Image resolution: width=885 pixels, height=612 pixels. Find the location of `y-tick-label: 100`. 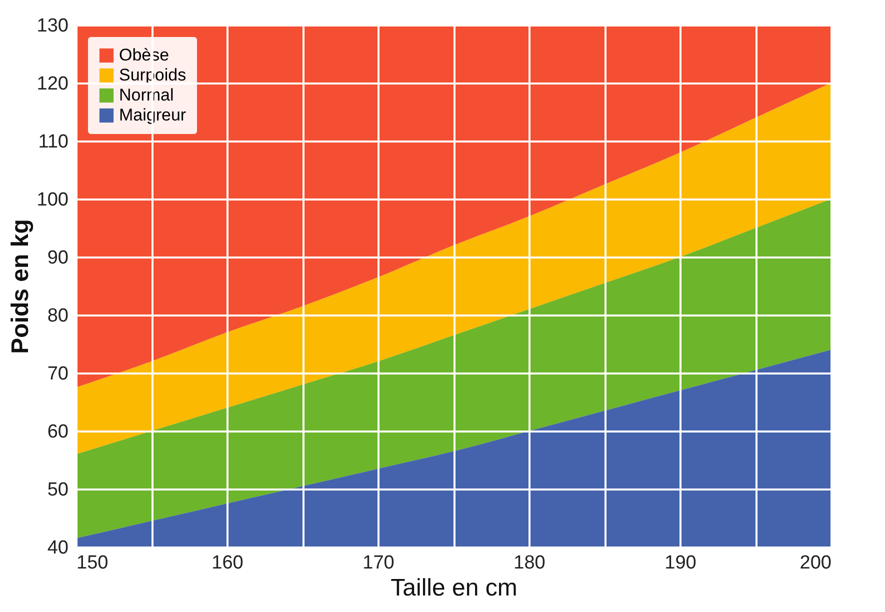

y-tick-label: 100 is located at coordinates (52, 200).